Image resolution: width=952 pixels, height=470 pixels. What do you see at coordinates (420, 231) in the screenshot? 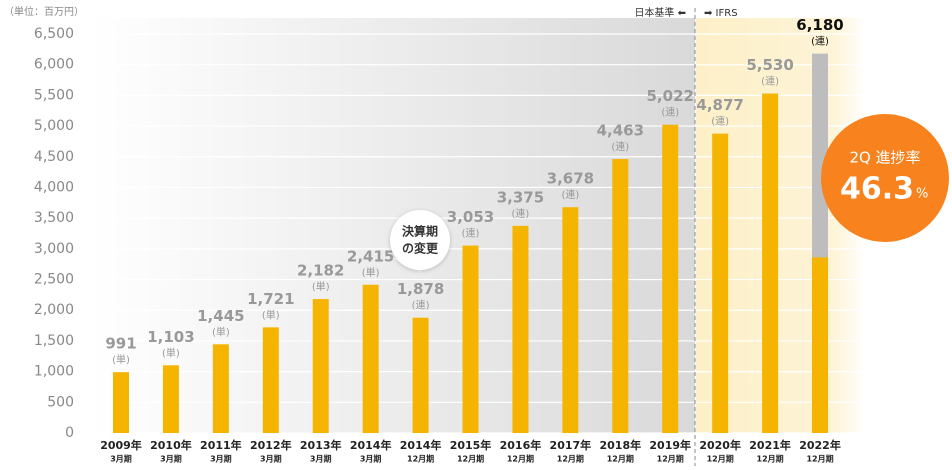
I see `callout-line: 決算期` at bounding box center [420, 231].